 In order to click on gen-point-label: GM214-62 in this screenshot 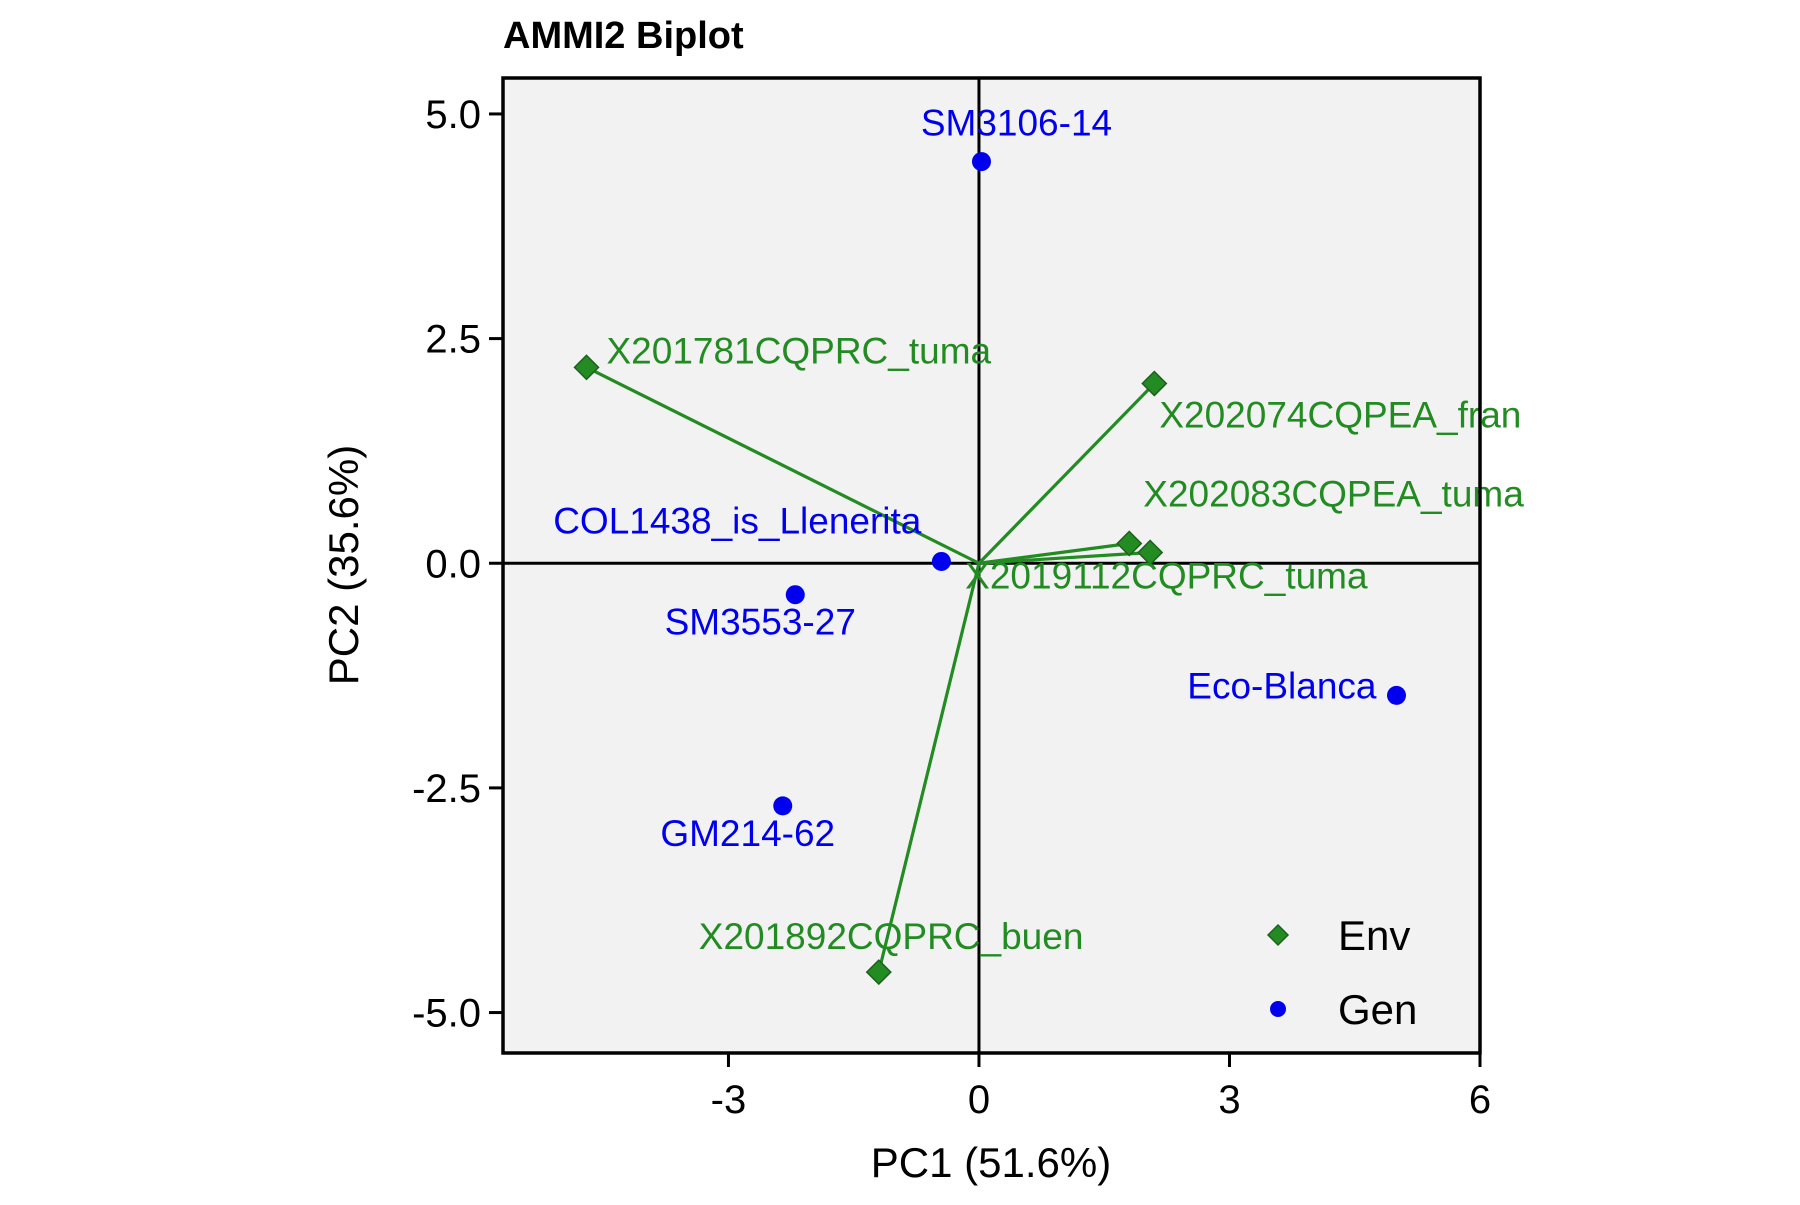, I will do `click(747, 833)`.